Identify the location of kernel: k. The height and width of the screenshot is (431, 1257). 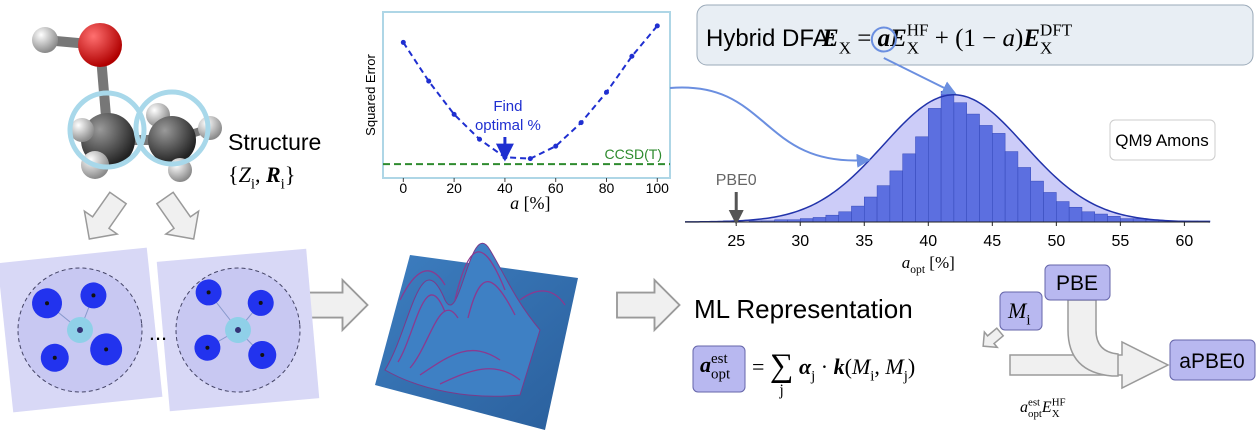
(839, 366).